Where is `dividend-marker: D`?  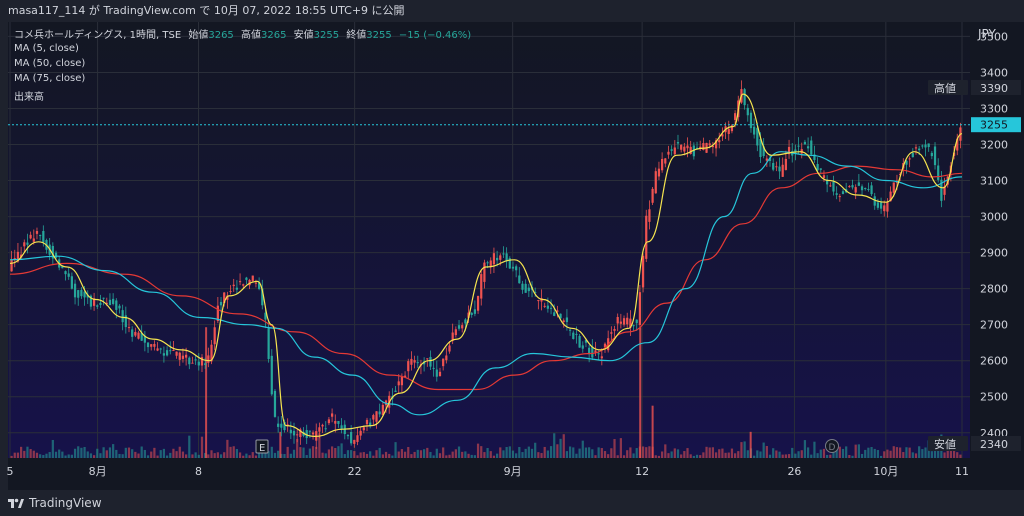
dividend-marker: D is located at coordinates (832, 446).